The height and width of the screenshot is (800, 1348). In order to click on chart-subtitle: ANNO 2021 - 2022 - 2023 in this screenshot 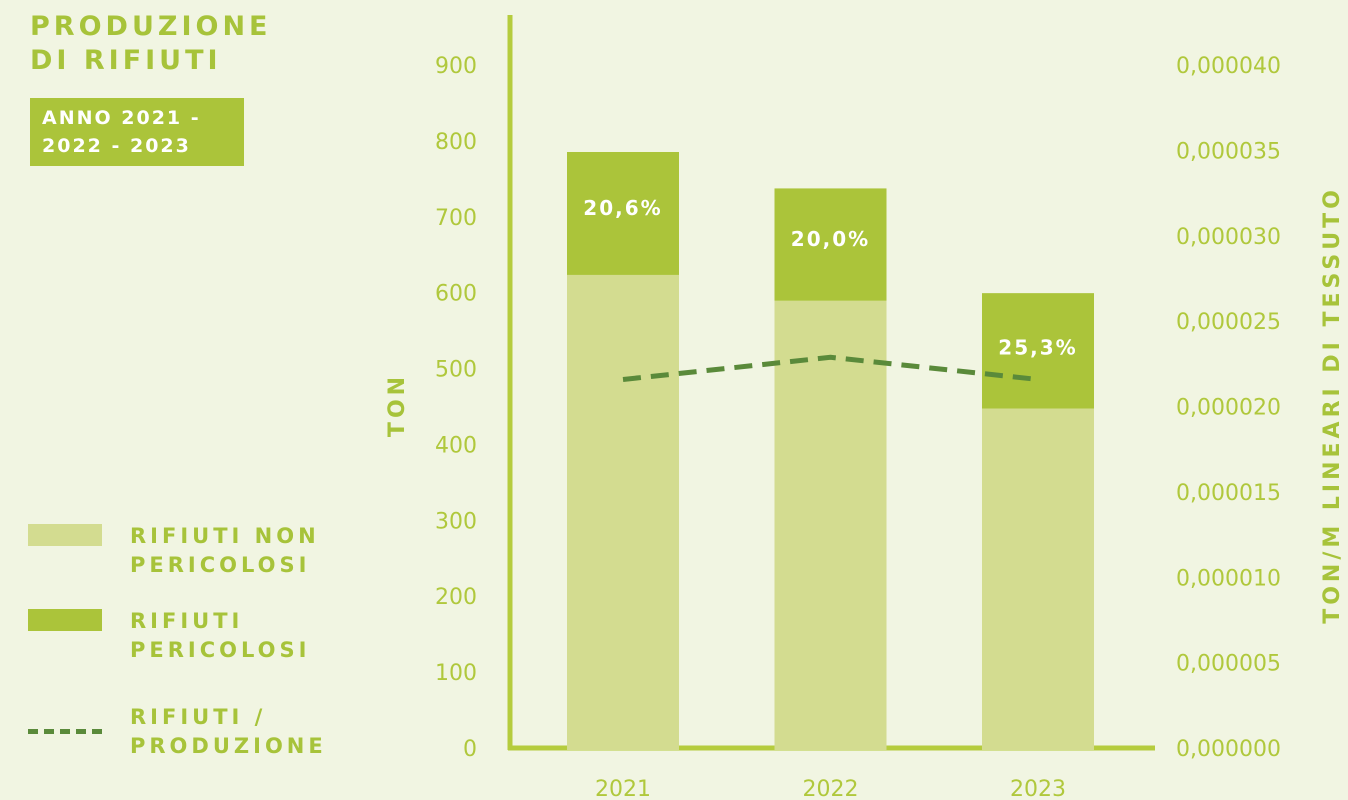, I will do `click(137, 132)`.